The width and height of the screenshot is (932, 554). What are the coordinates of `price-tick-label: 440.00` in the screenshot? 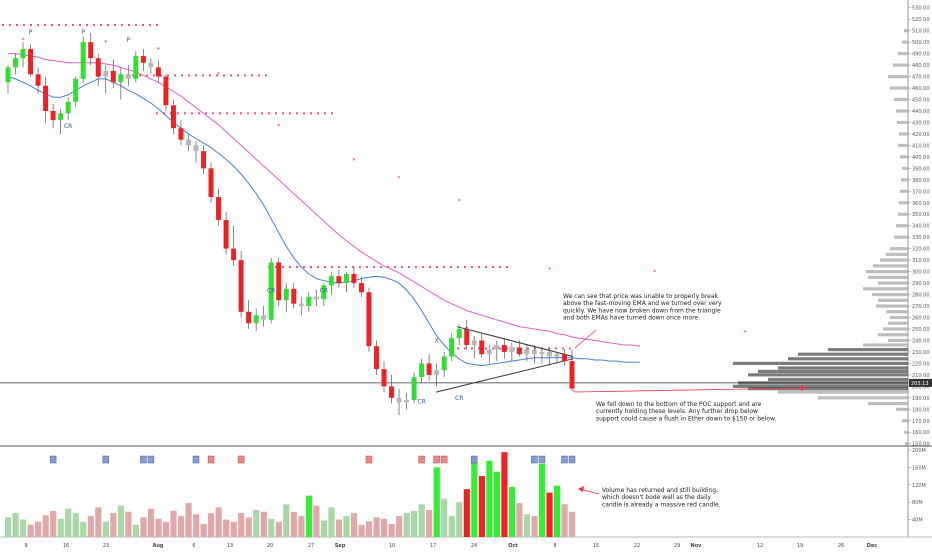 It's located at (921, 112).